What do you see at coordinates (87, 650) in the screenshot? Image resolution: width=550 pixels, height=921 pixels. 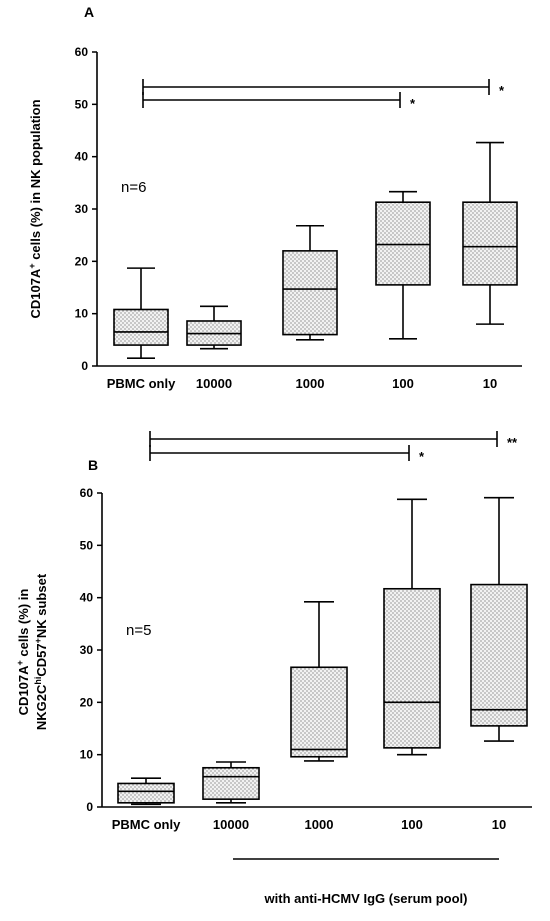 I see `panel-b-y-tick-label: 30` at bounding box center [87, 650].